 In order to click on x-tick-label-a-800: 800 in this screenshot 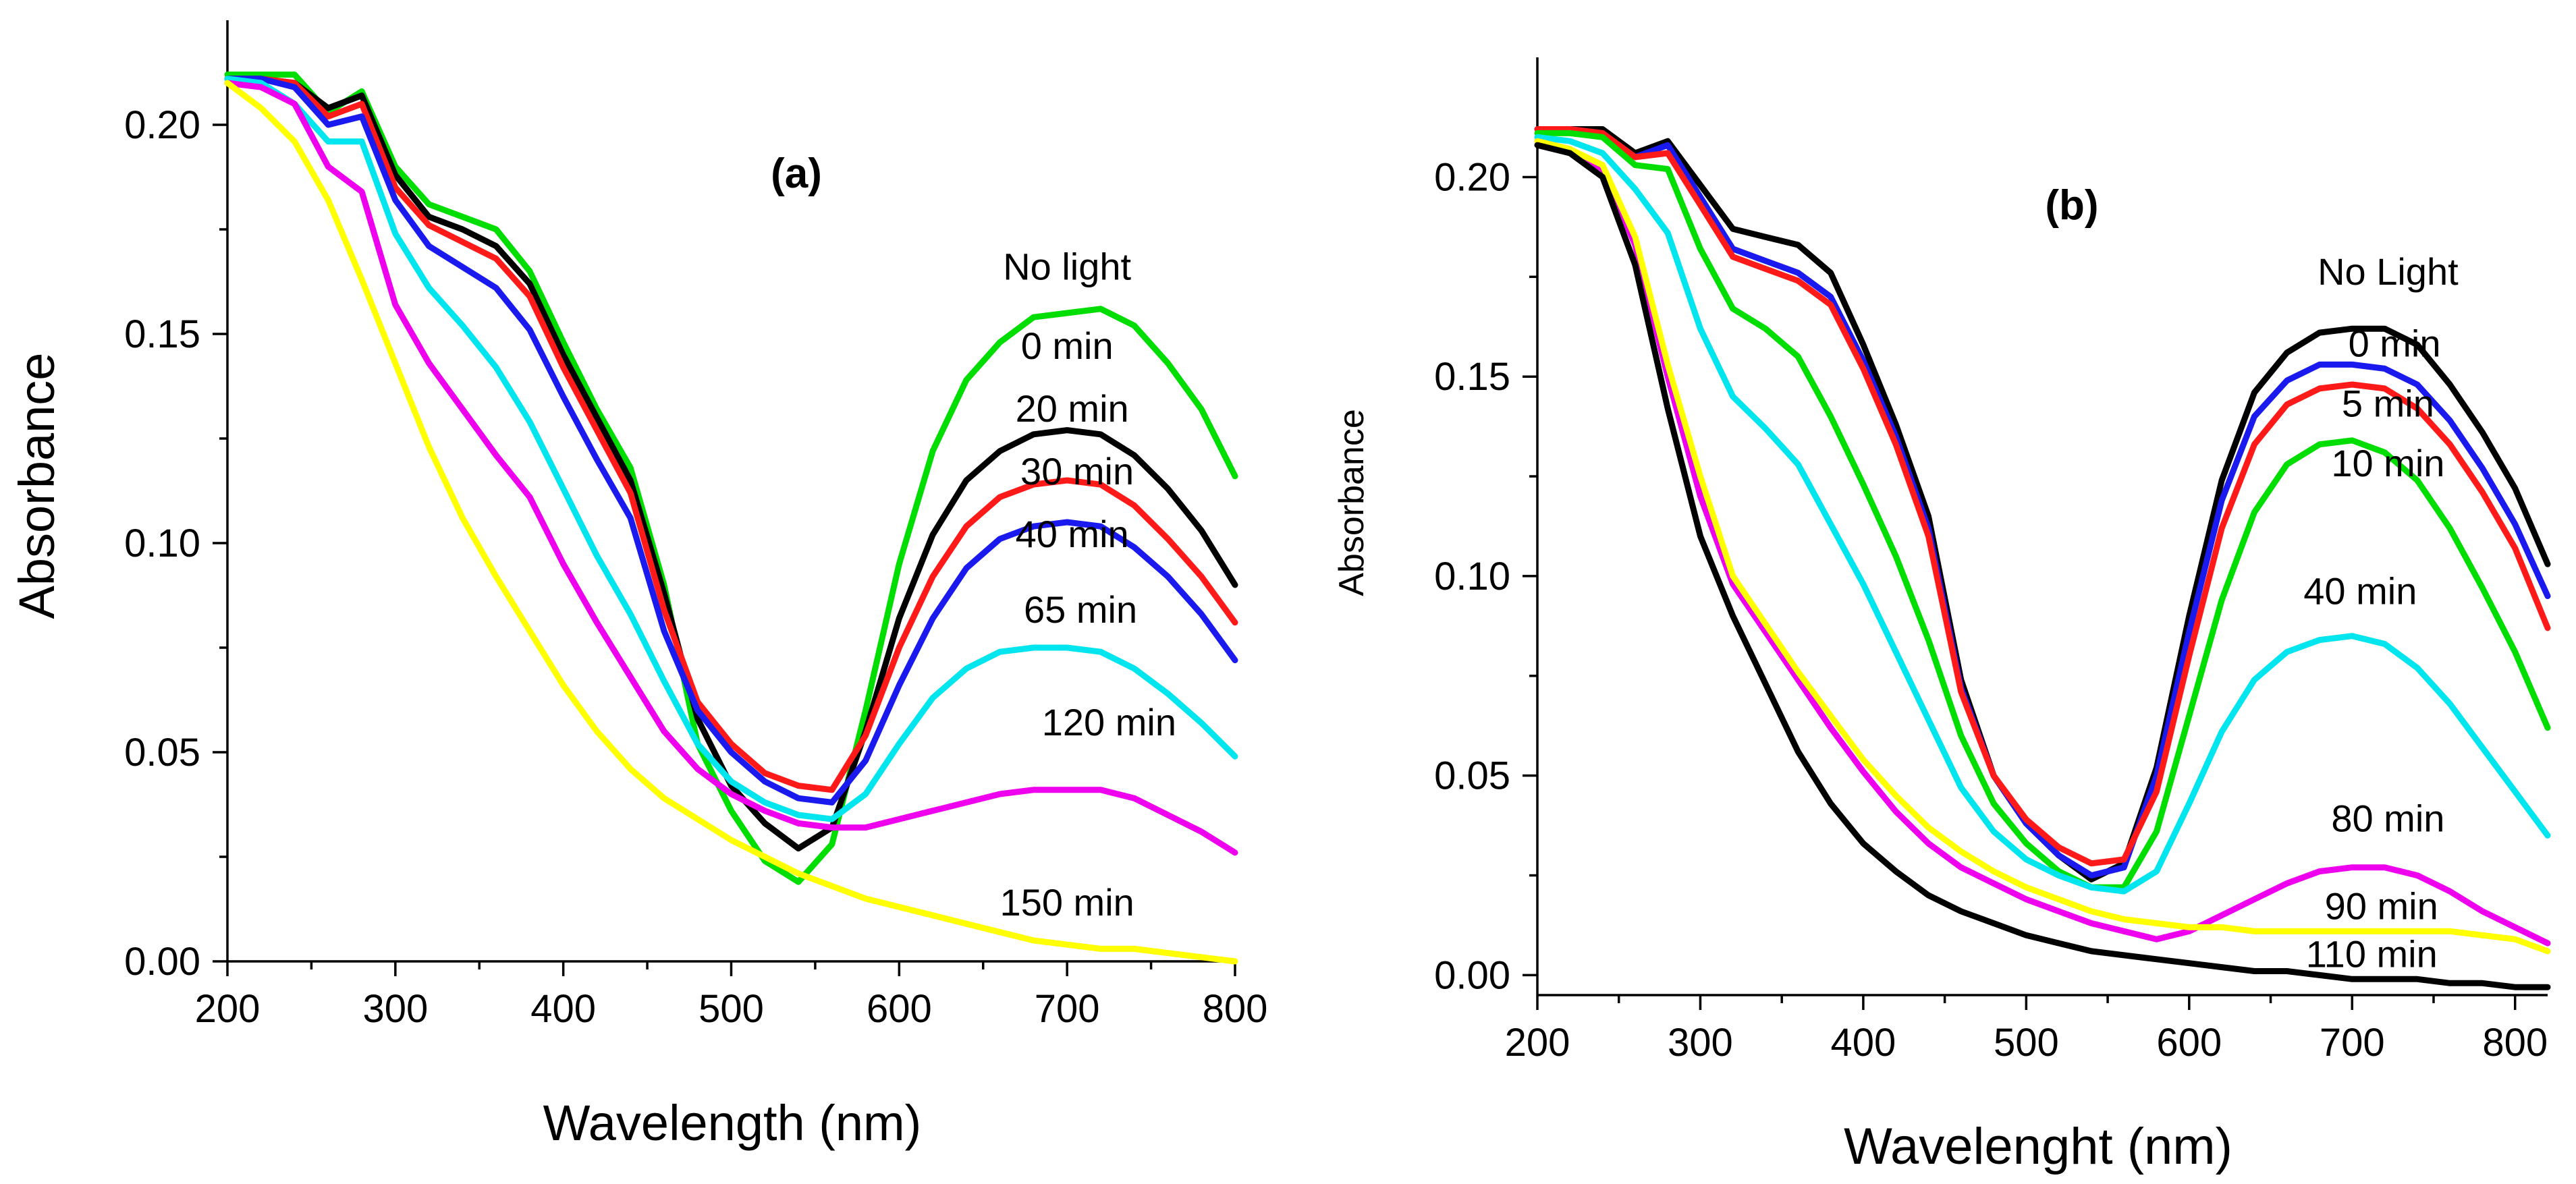, I will do `click(1235, 1009)`.